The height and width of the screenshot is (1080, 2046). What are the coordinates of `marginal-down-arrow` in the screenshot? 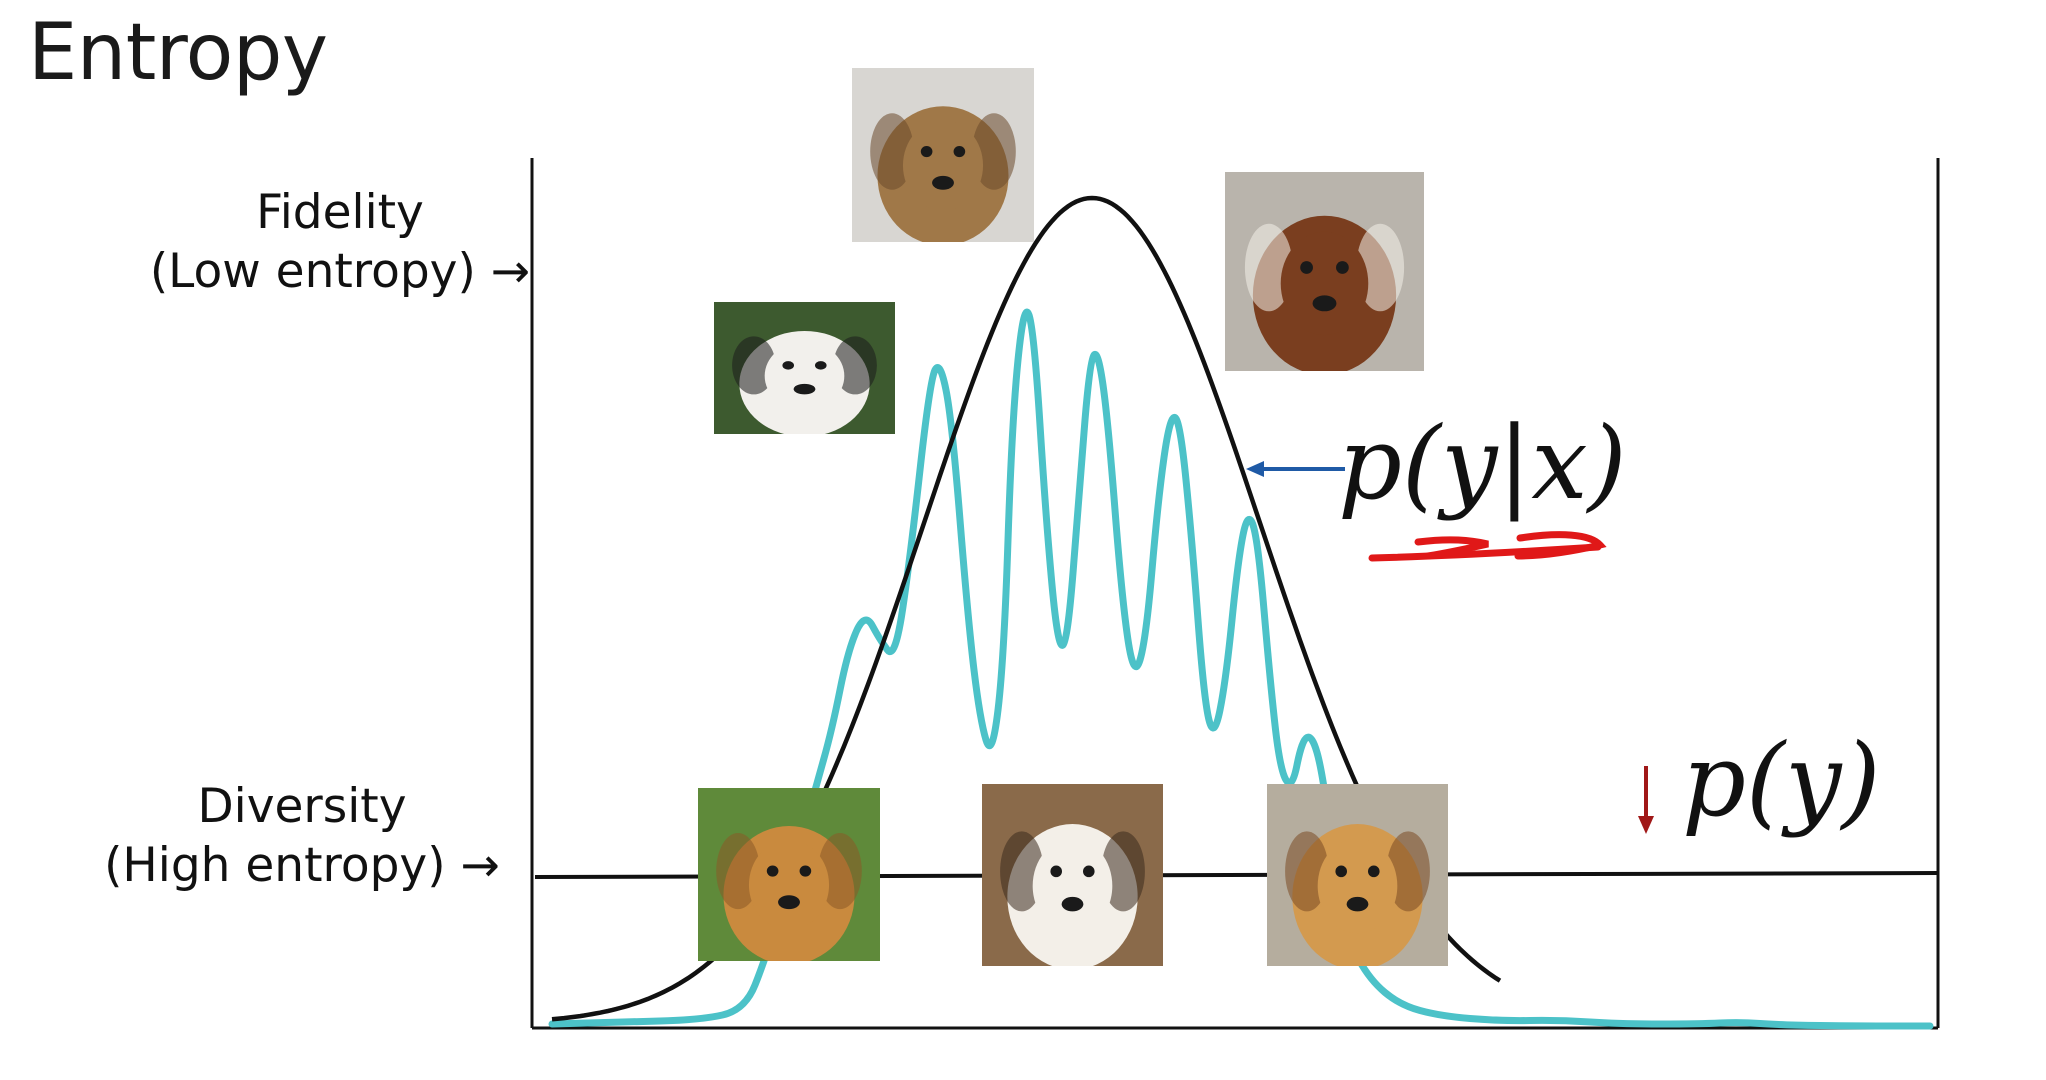 It's located at (1646, 800).